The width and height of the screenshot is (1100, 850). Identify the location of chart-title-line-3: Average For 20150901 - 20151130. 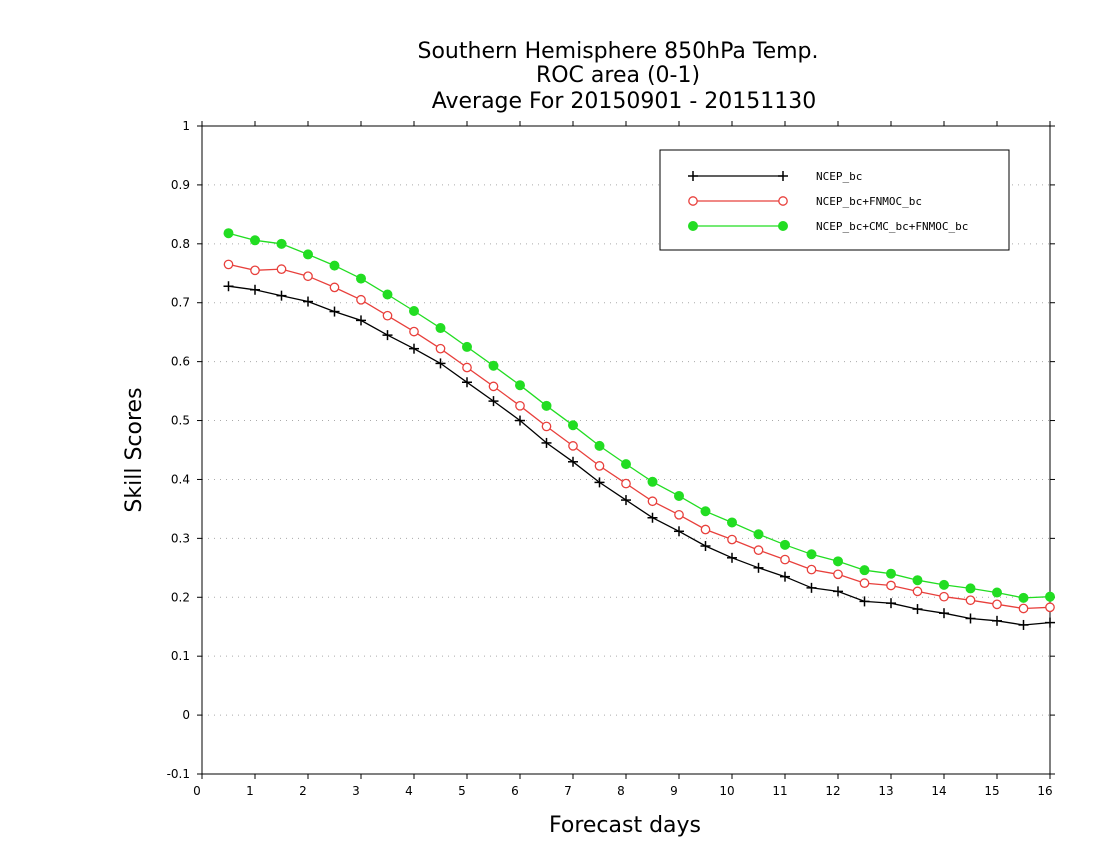
(624, 101).